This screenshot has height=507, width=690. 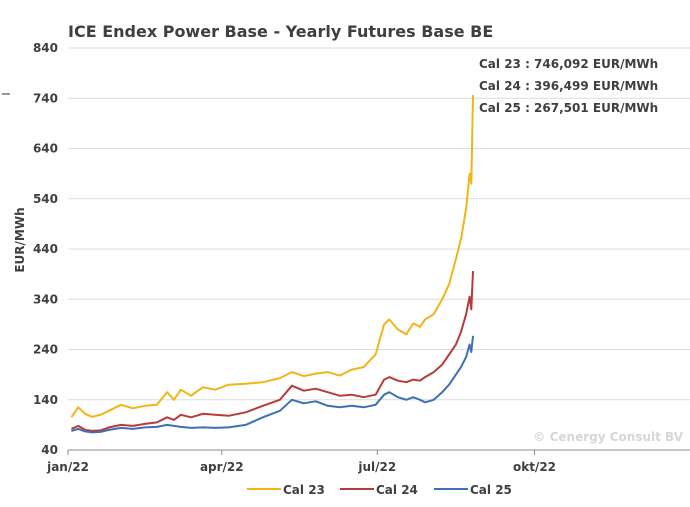 I want to click on watermark: © Cenergy Consult BV, so click(x=608, y=437).